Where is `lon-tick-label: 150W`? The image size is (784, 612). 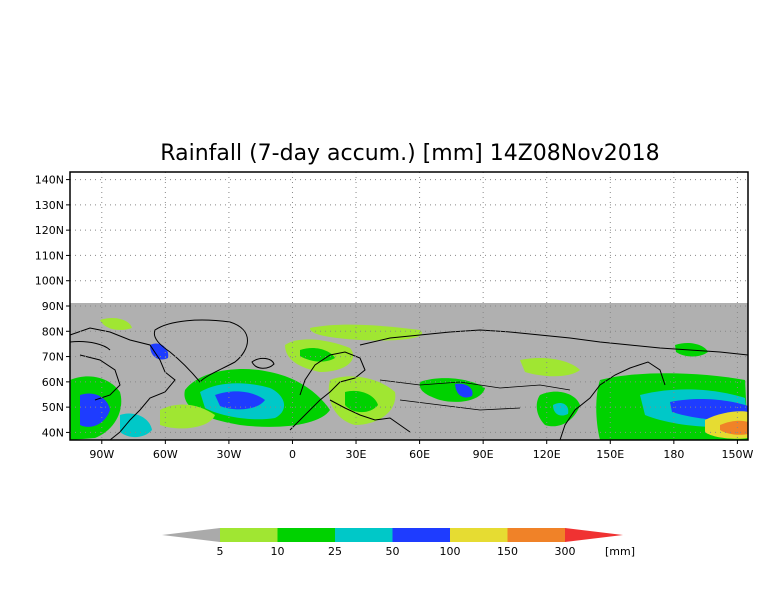 lon-tick-label: 150W is located at coordinates (737, 454).